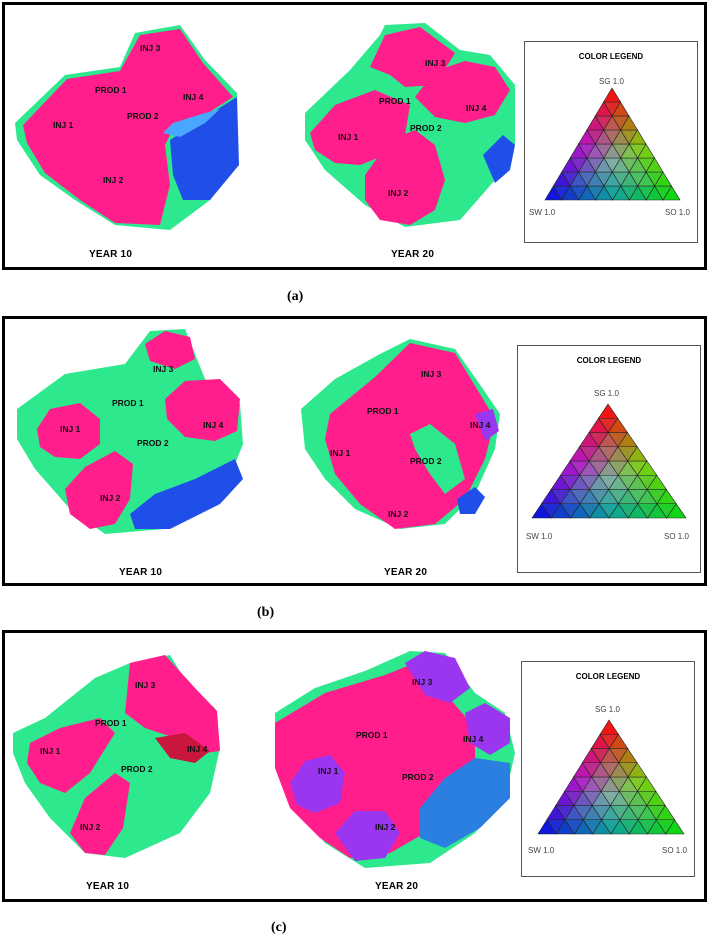  I want to click on map-c-year10: INJ 3 PROD 1 INJ 1 INJ 4 PROD 2 INJ 2, so click(116, 756).